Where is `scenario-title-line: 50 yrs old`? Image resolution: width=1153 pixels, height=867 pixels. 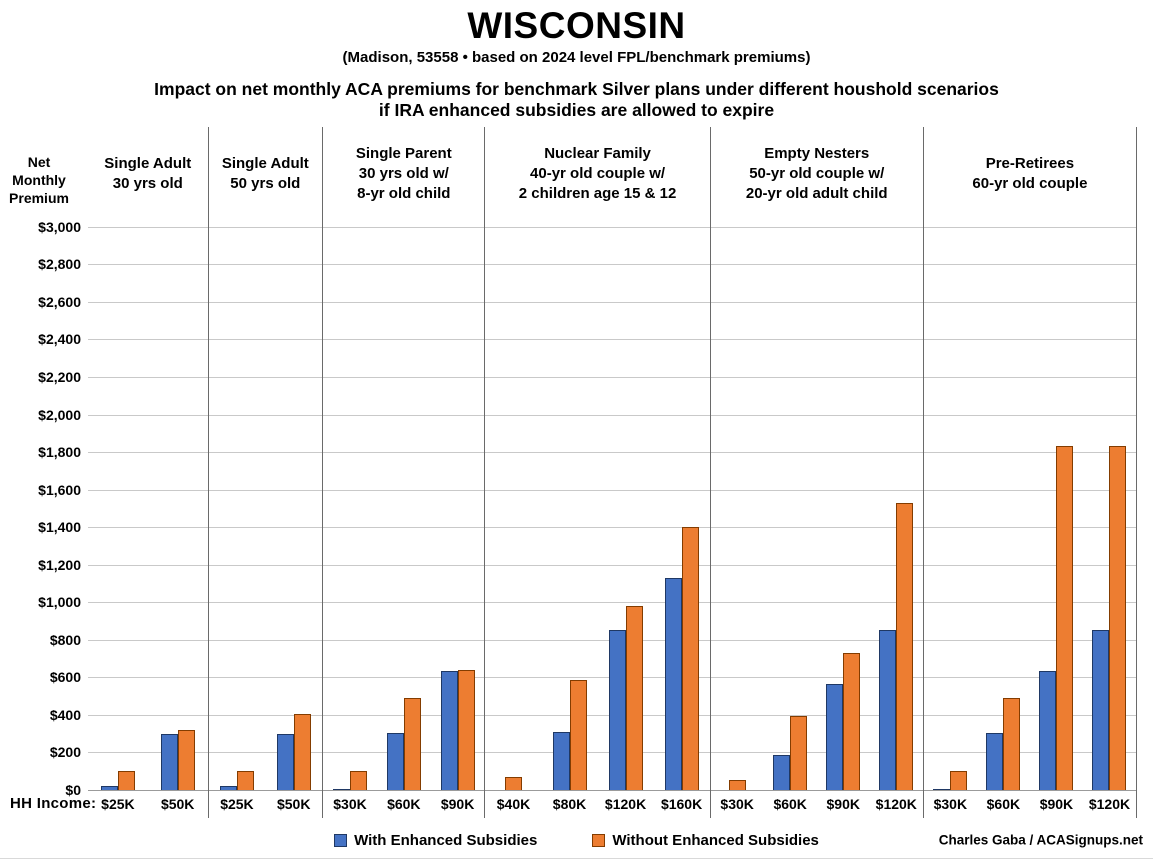 scenario-title-line: 50 yrs old is located at coordinates (265, 183).